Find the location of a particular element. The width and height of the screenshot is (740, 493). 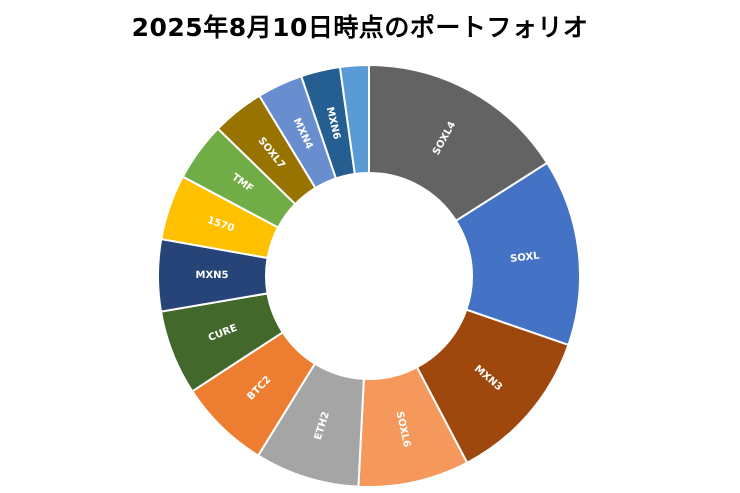

slice-label-soxl: SOXL is located at coordinates (525, 258).